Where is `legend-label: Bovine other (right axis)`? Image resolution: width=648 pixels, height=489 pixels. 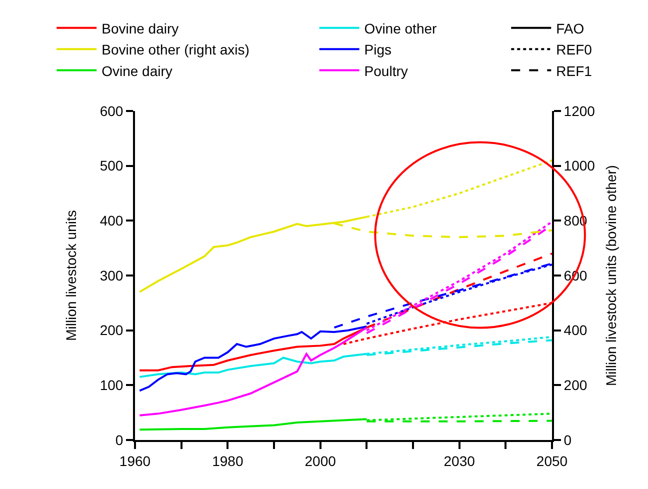 legend-label: Bovine other (right axis) is located at coordinates (176, 50).